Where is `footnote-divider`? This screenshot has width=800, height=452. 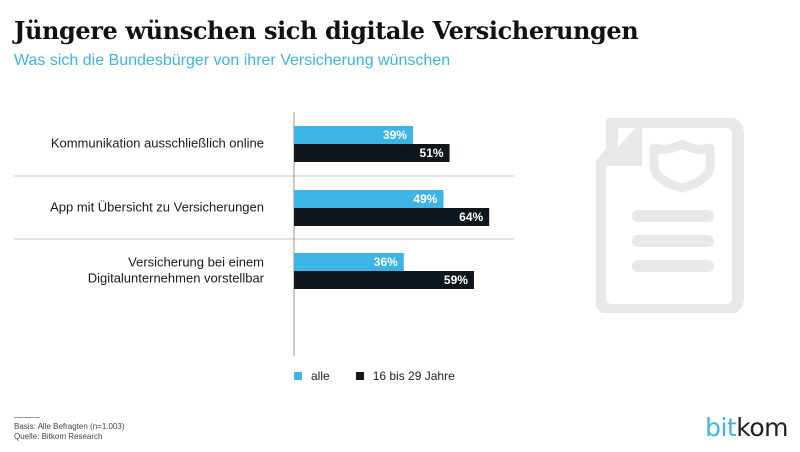
footnote-divider is located at coordinates (27, 417).